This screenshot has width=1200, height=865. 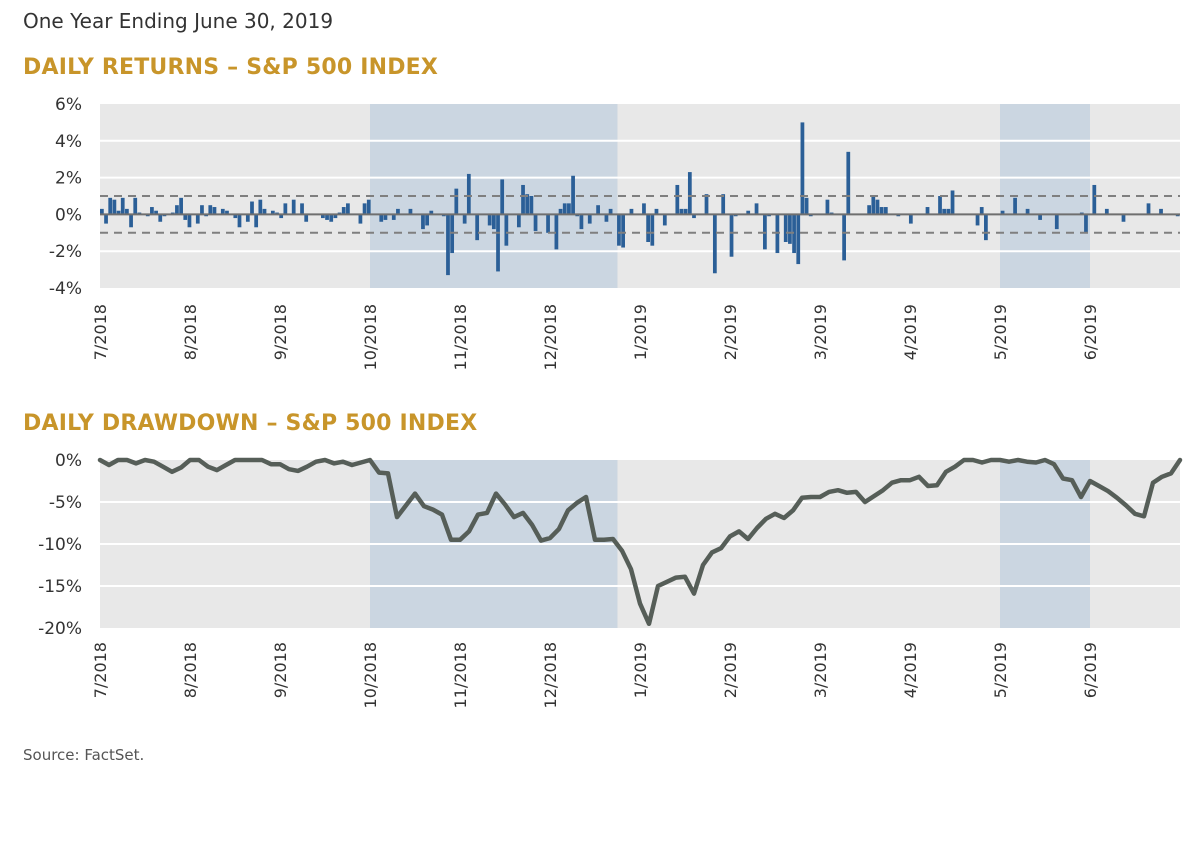 What do you see at coordinates (550, 337) in the screenshot?
I see `x-tick-label: 12/2018` at bounding box center [550, 337].